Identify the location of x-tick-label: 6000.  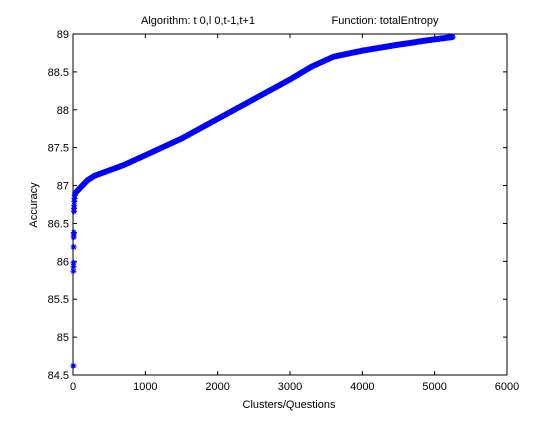
(507, 387).